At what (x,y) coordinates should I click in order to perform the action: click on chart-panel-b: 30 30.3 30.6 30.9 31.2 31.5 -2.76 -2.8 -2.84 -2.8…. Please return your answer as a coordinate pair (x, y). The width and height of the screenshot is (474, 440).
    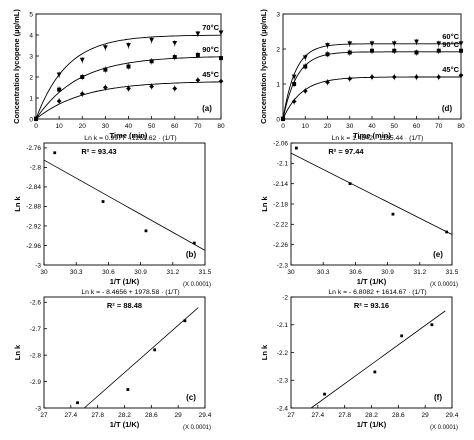
    Looking at the image, I should click on (112, 211).